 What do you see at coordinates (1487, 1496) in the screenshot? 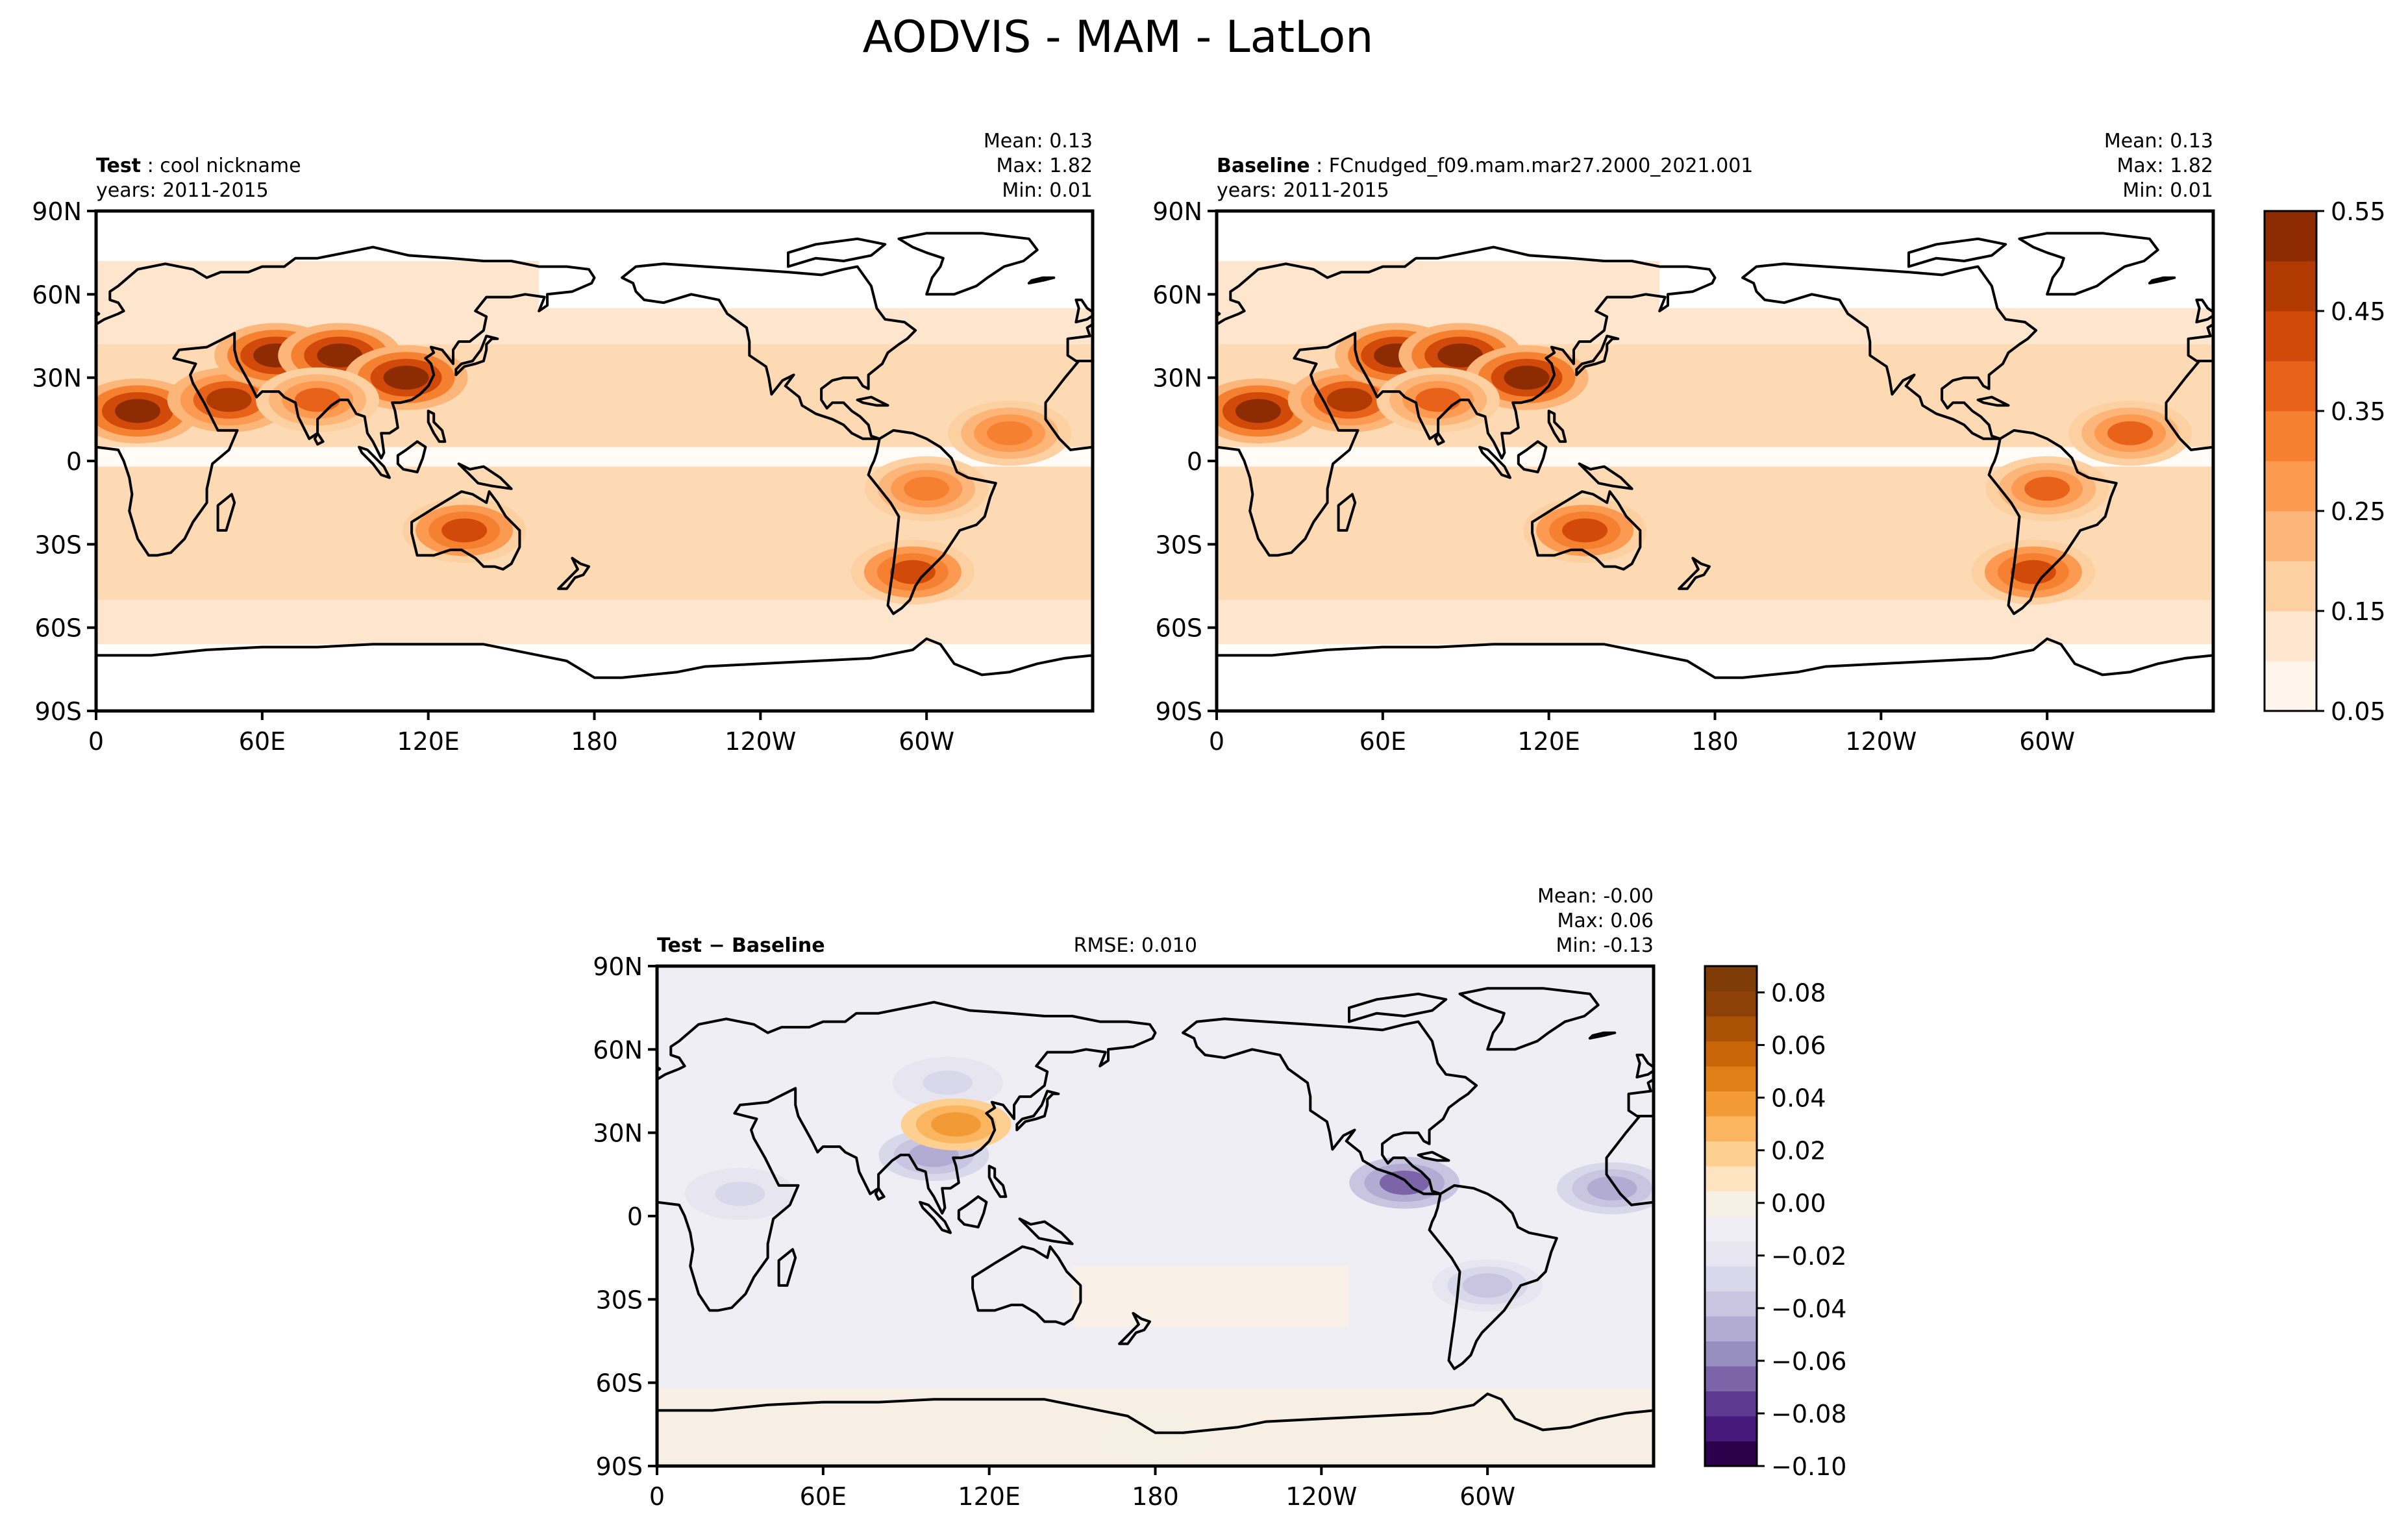
I see `diff-xtick-label: 60W` at bounding box center [1487, 1496].